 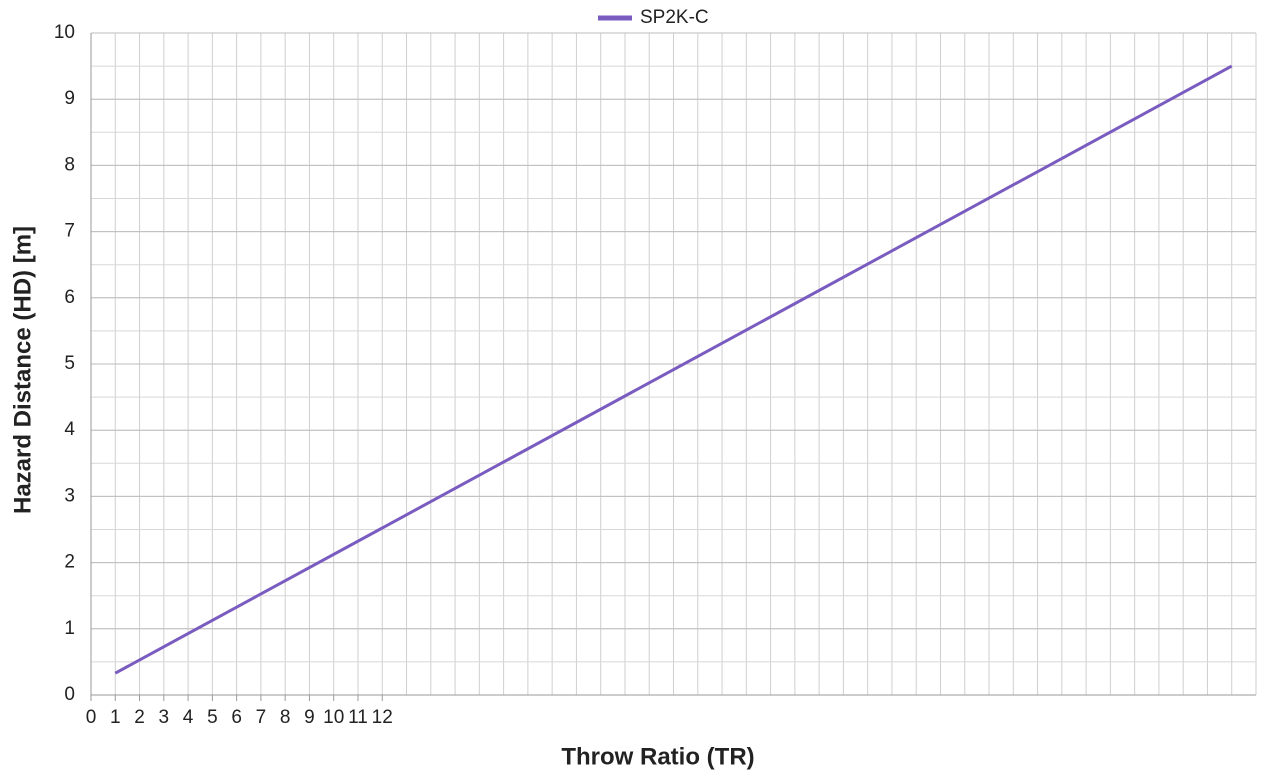 What do you see at coordinates (69, 363) in the screenshot?
I see `y-tick-label: 5` at bounding box center [69, 363].